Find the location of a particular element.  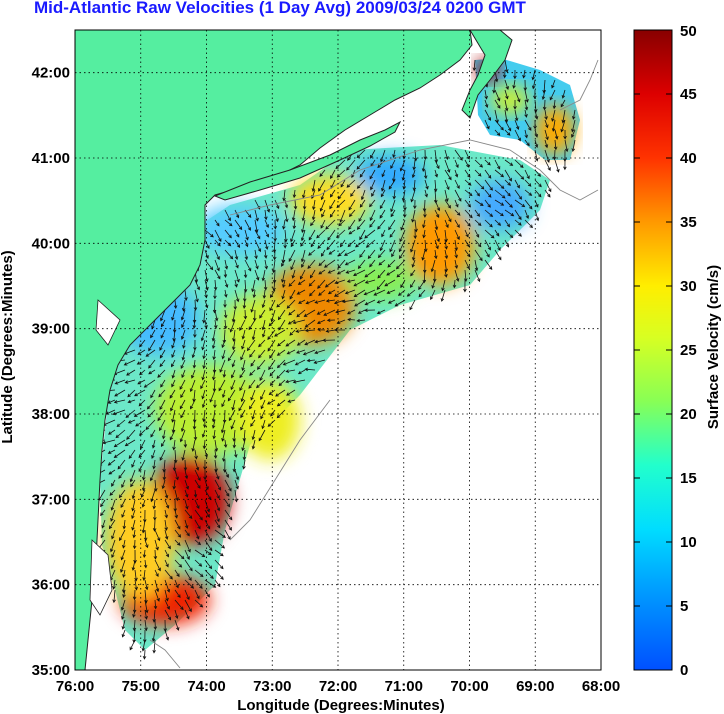

colorbar-label: Surface Velocity (cm/s) is located at coordinates (713, 347).